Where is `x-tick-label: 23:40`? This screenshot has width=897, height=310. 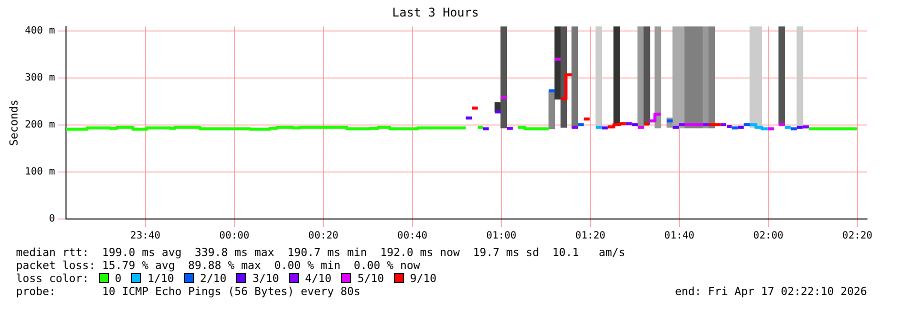
x-tick-label: 23:40 is located at coordinates (145, 236).